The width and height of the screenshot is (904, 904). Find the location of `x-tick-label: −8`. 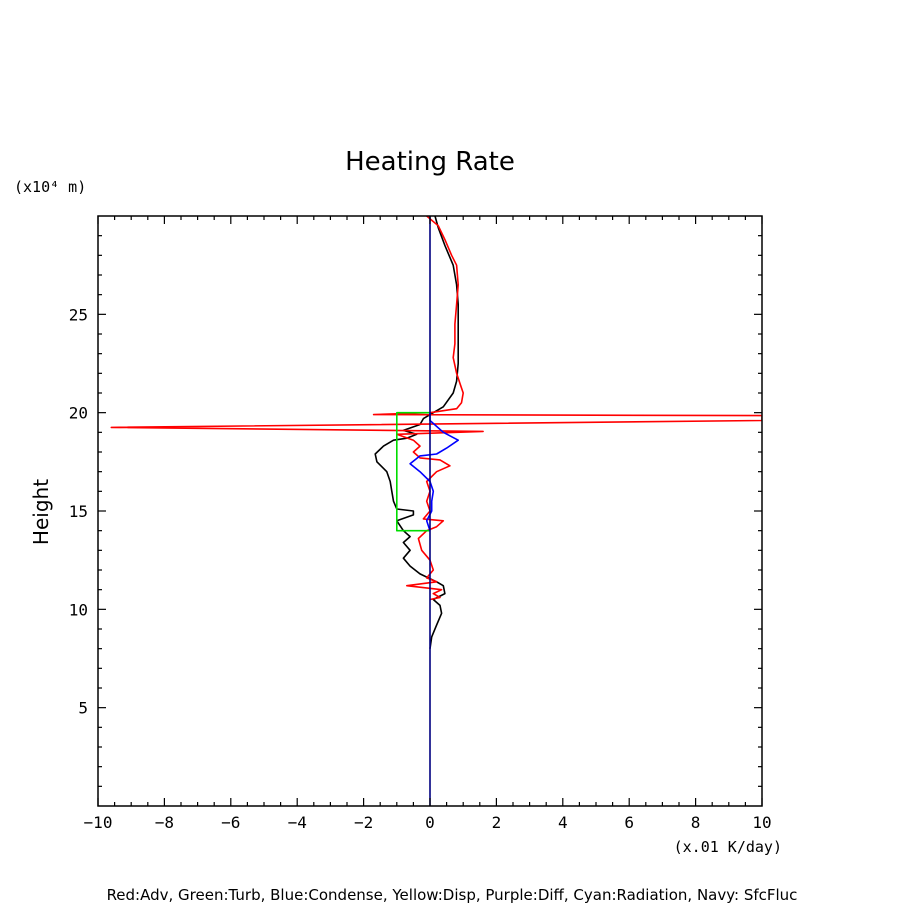

x-tick-label: −8 is located at coordinates (164, 822).